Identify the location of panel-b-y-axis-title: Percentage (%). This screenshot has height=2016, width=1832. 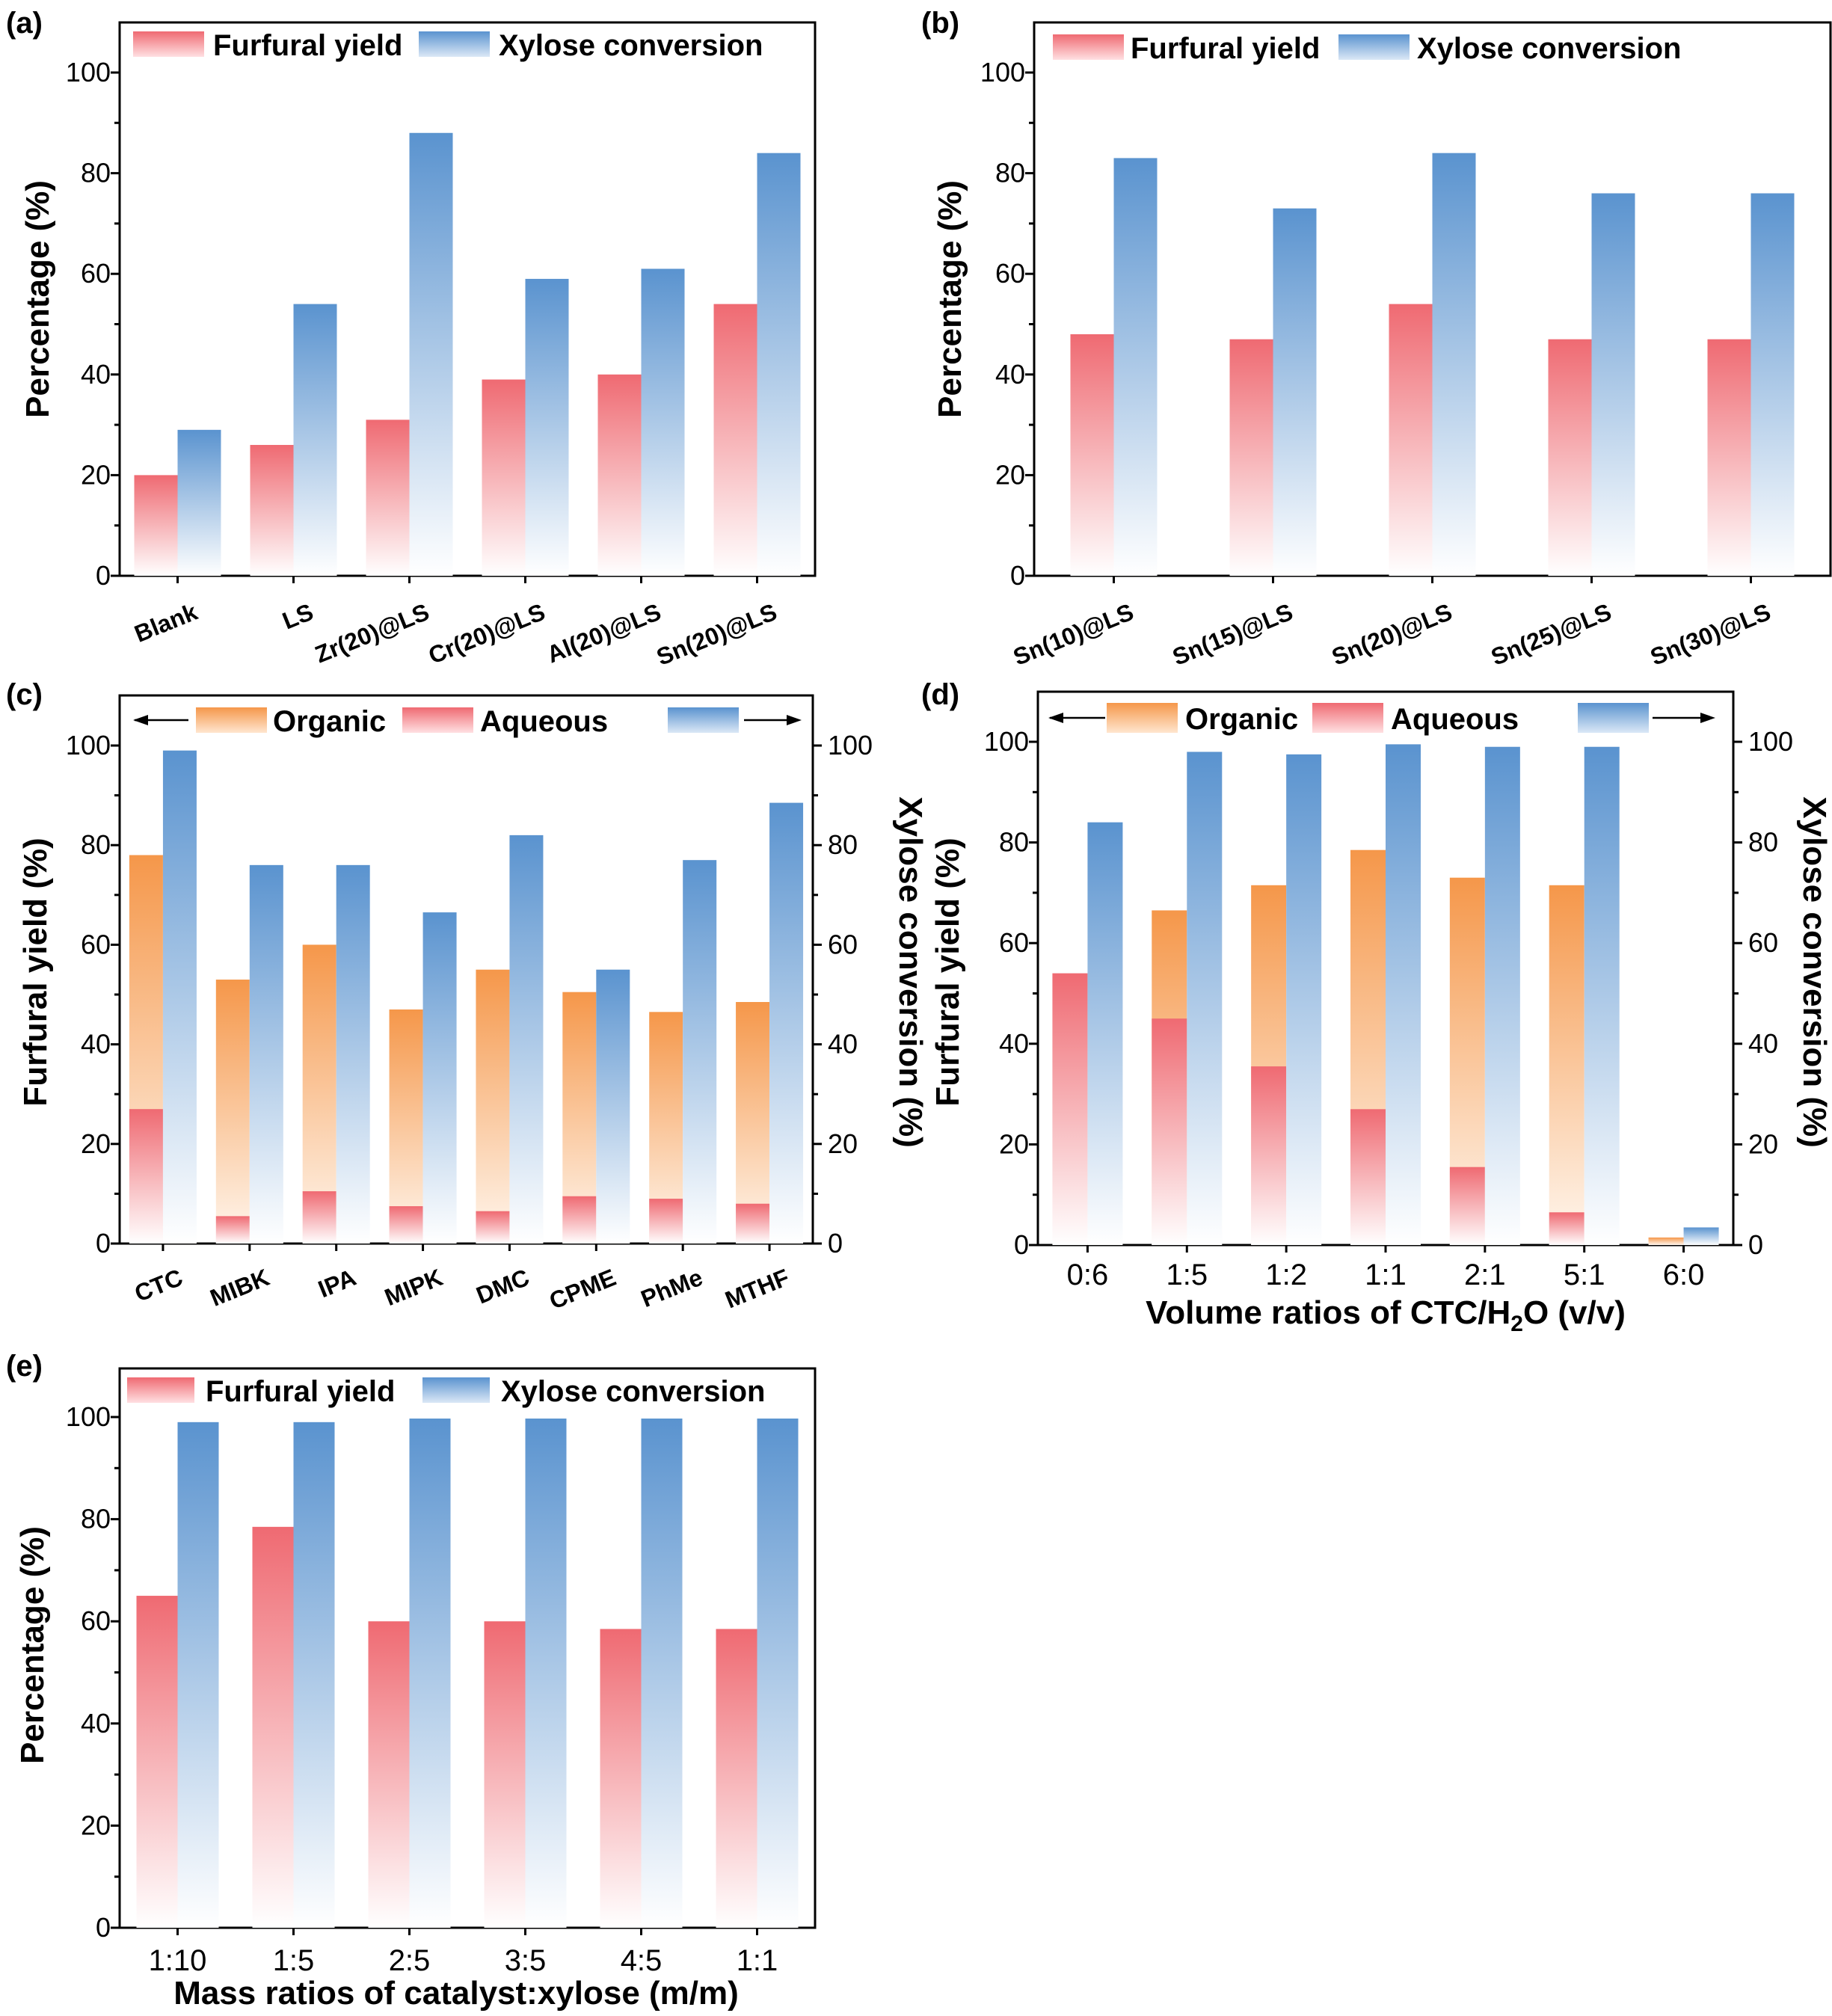
(950, 299).